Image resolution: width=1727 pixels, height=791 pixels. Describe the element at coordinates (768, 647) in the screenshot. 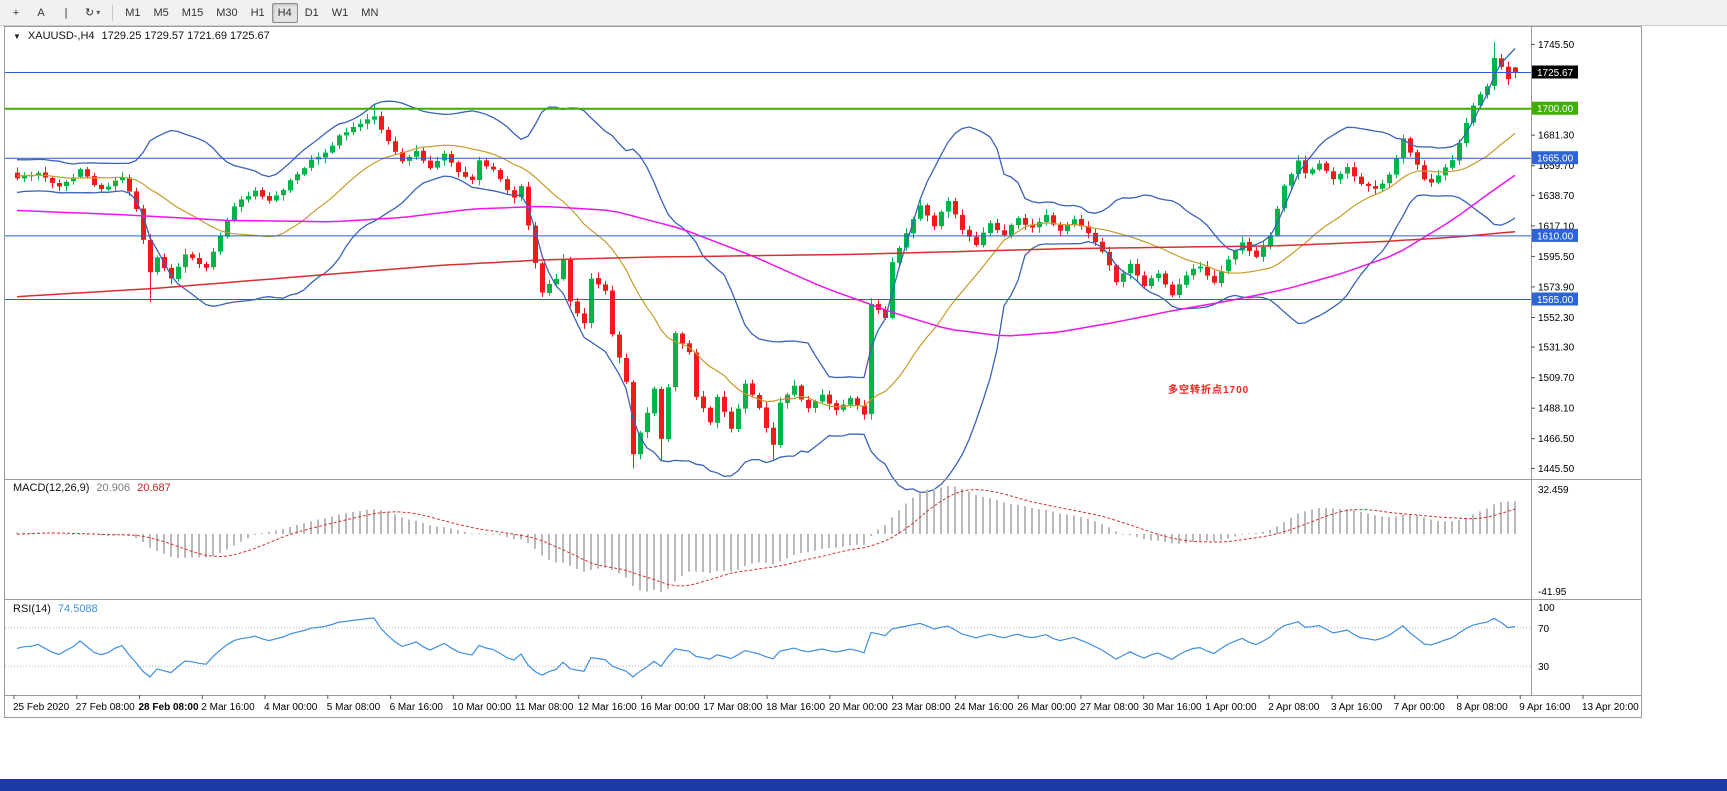

I see `rsi-pane` at that location.